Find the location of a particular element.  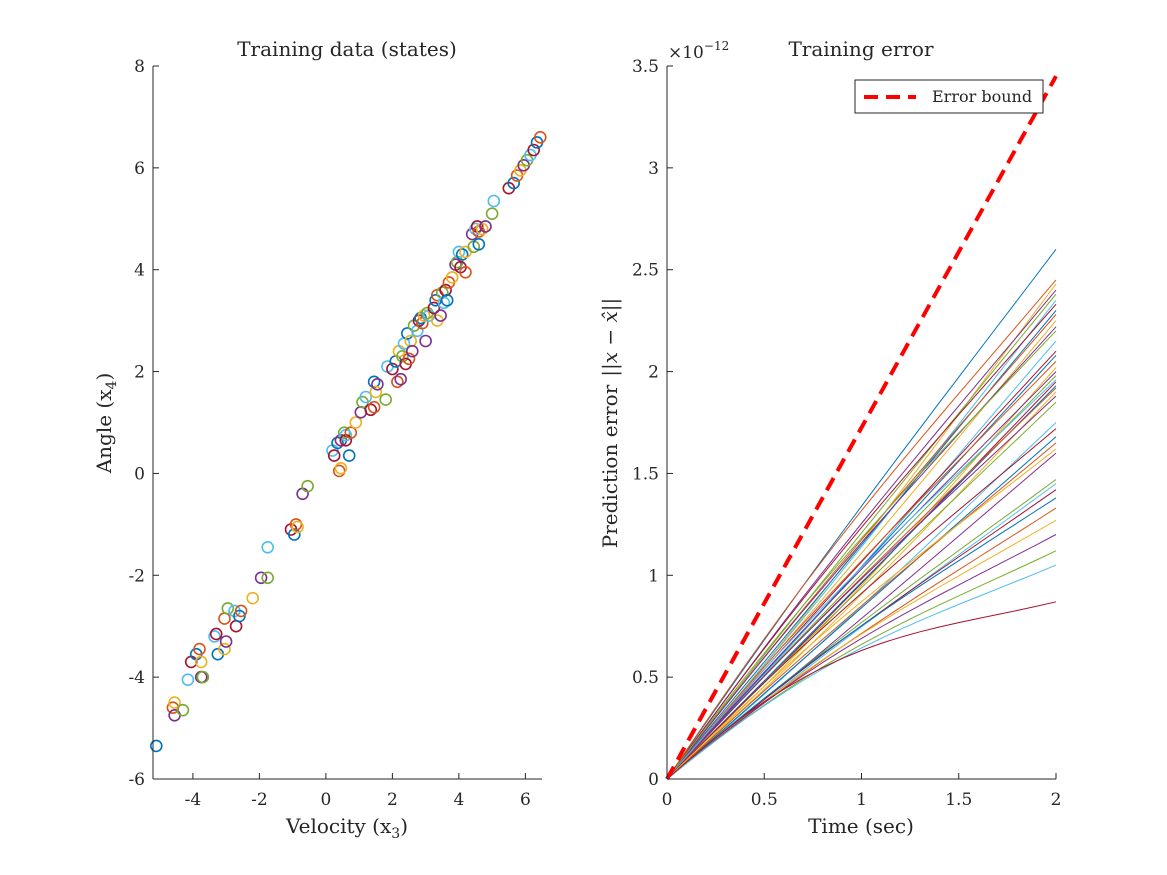

error-y-axis-label: Prediction error||x − x̂|| is located at coordinates (610, 423).